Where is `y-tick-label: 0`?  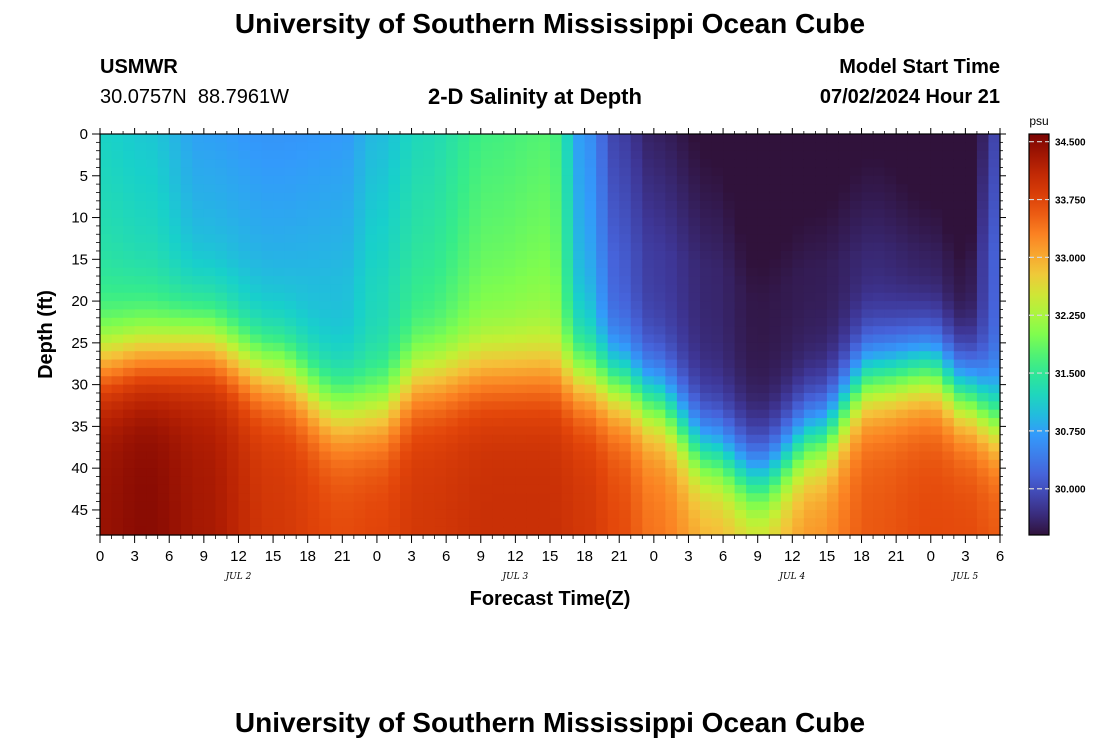 y-tick-label: 0 is located at coordinates (84, 134).